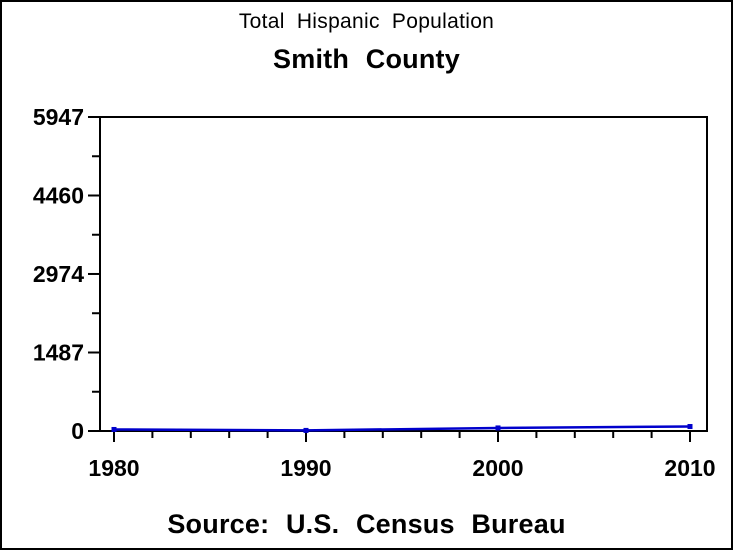 This screenshot has width=733, height=550. What do you see at coordinates (58, 117) in the screenshot?
I see `y-axis-tick-label: 5947` at bounding box center [58, 117].